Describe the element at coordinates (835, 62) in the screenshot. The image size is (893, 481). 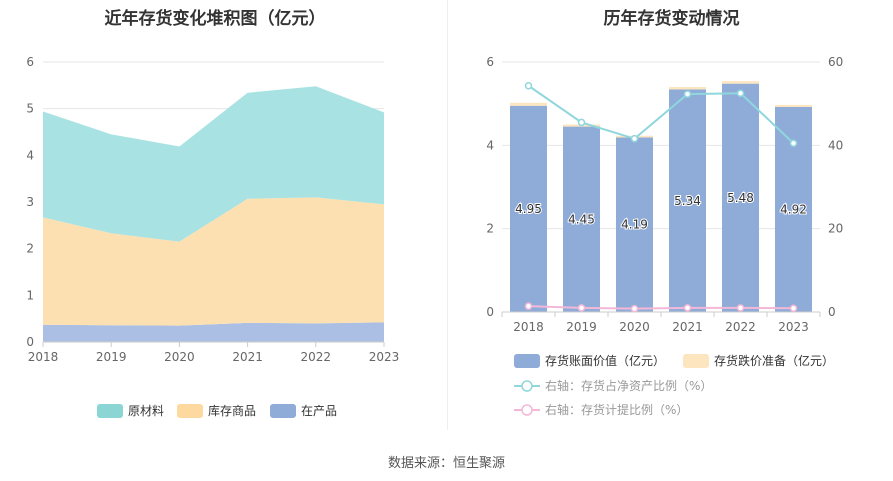
I see `y2-tick-label: 60` at that location.